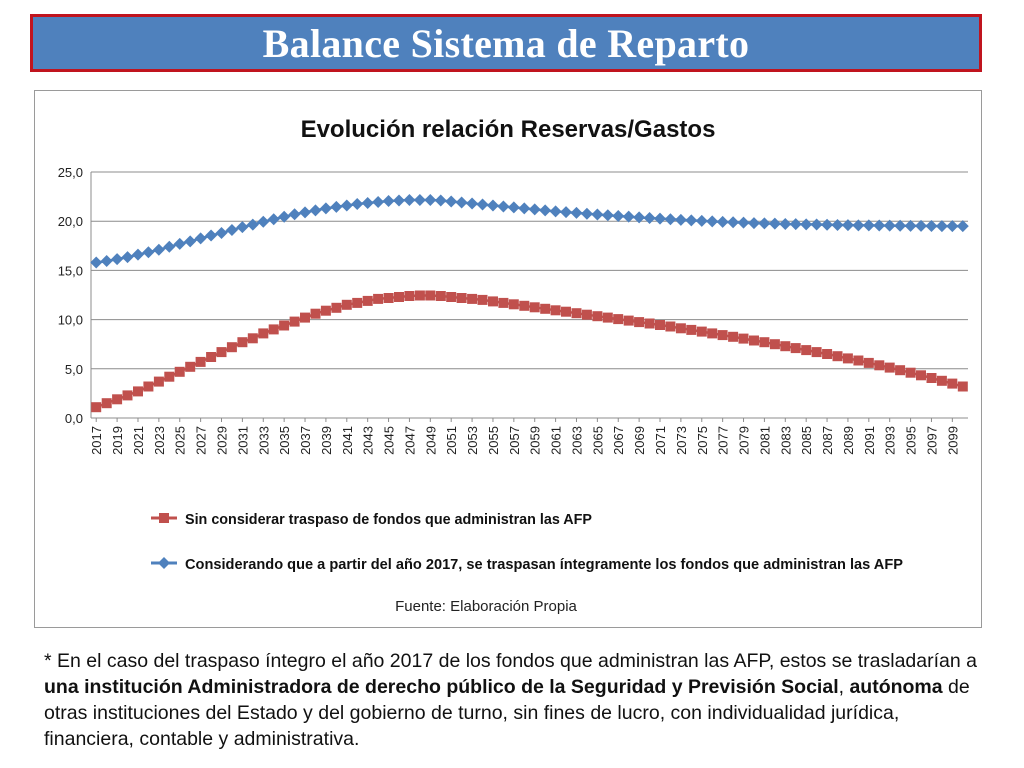  Describe the element at coordinates (848, 440) in the screenshot. I see `x-tick-label: 2089` at that location.